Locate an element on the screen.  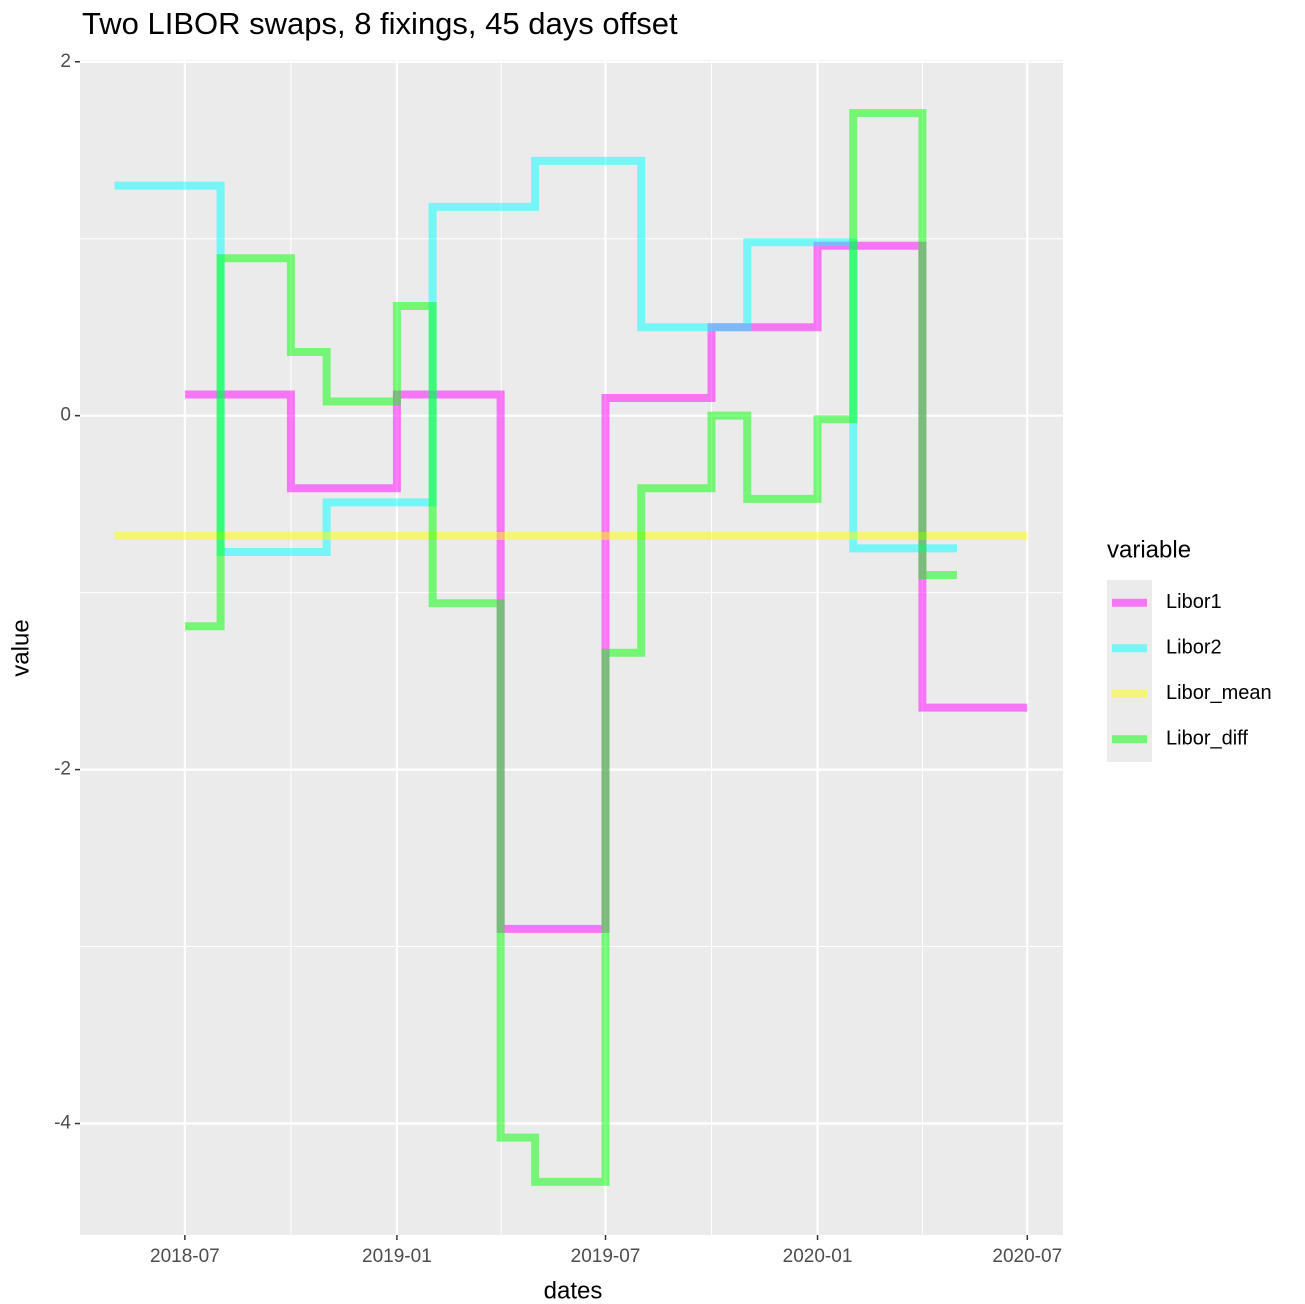
legend-label: Libor_mean is located at coordinates (1219, 693).